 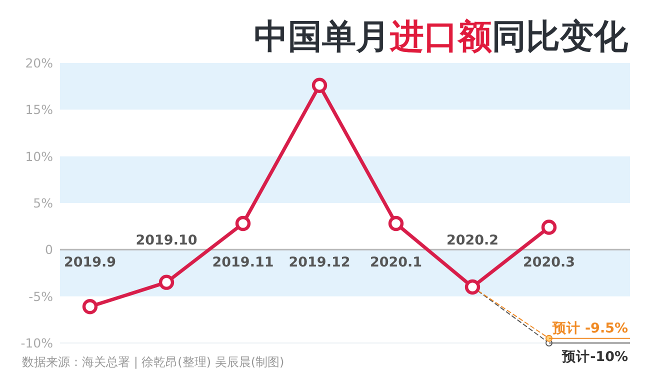 I want to click on x-tick-label: 2020.1, so click(x=396, y=262).